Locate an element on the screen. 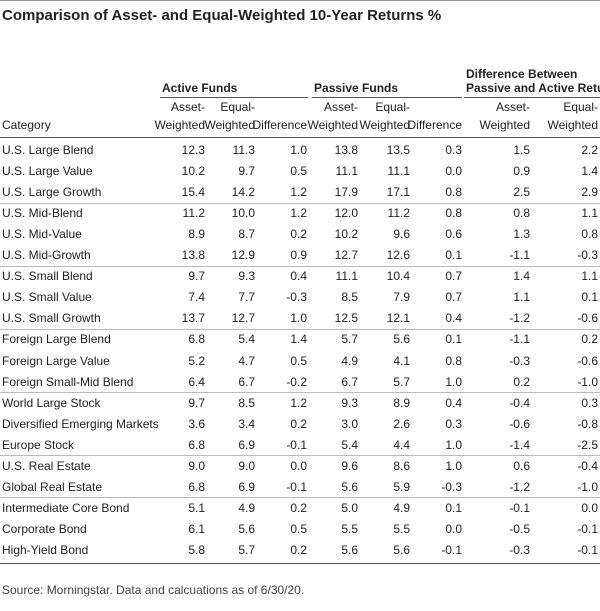 This screenshot has height=611, width=600. cell: 9.3 is located at coordinates (246, 276).